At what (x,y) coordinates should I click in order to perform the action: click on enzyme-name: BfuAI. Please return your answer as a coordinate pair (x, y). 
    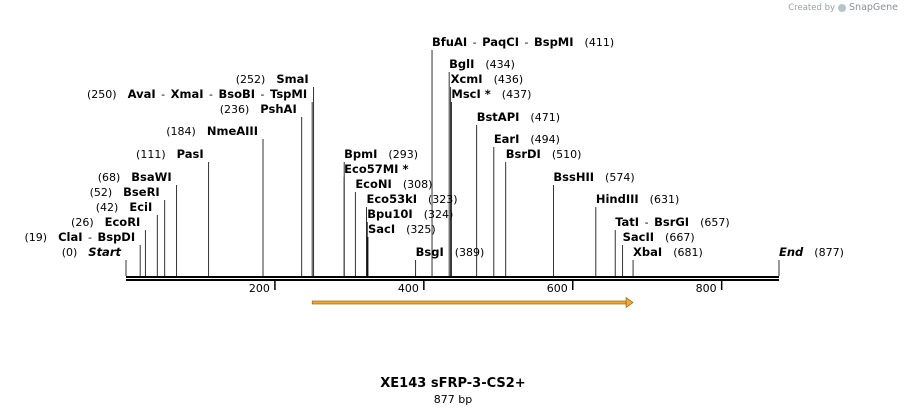
    Looking at the image, I should click on (449, 42).